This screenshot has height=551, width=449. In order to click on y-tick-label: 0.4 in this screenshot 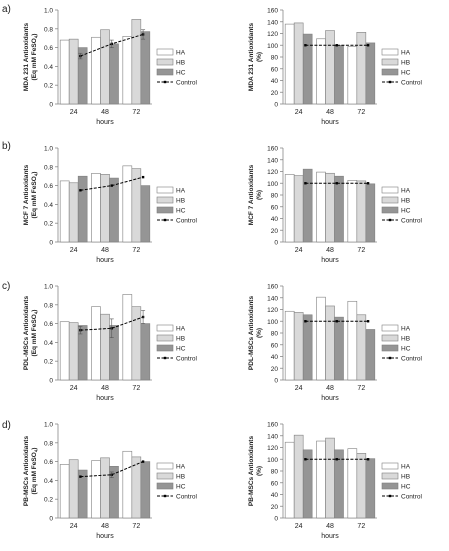, I will do `click(48, 67)`.